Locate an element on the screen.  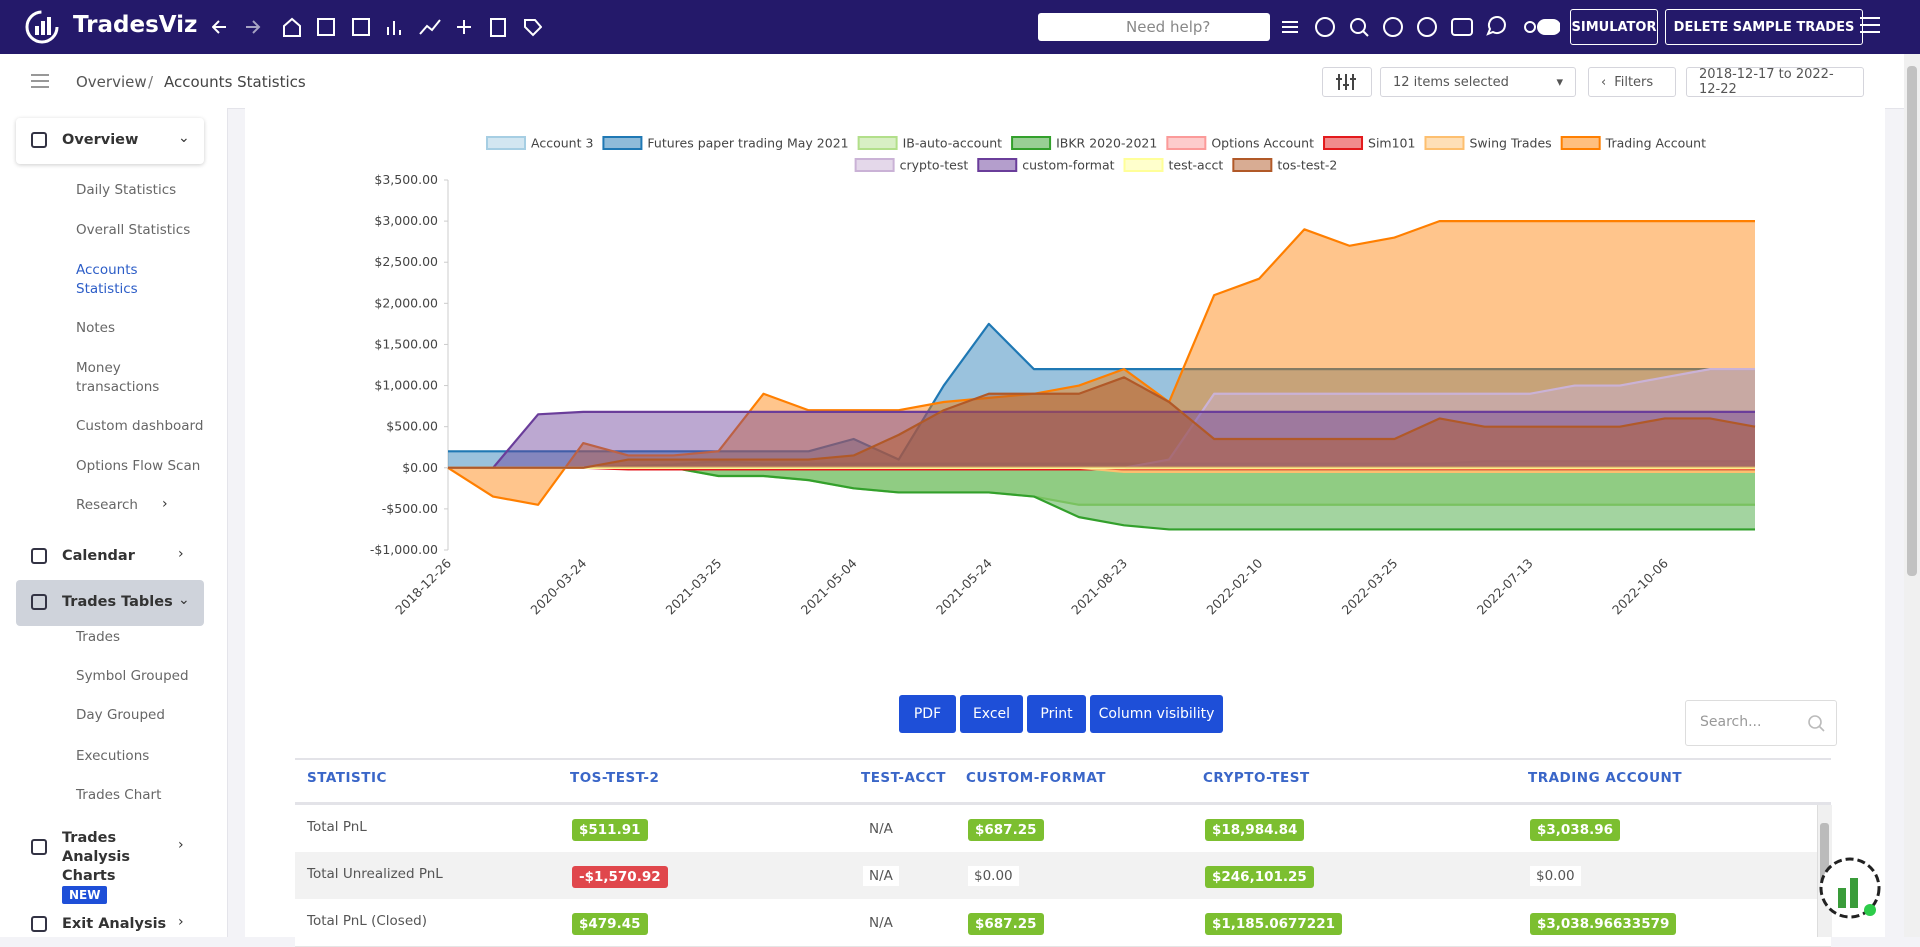
sidebar-toggle is located at coordinates (41, 81).